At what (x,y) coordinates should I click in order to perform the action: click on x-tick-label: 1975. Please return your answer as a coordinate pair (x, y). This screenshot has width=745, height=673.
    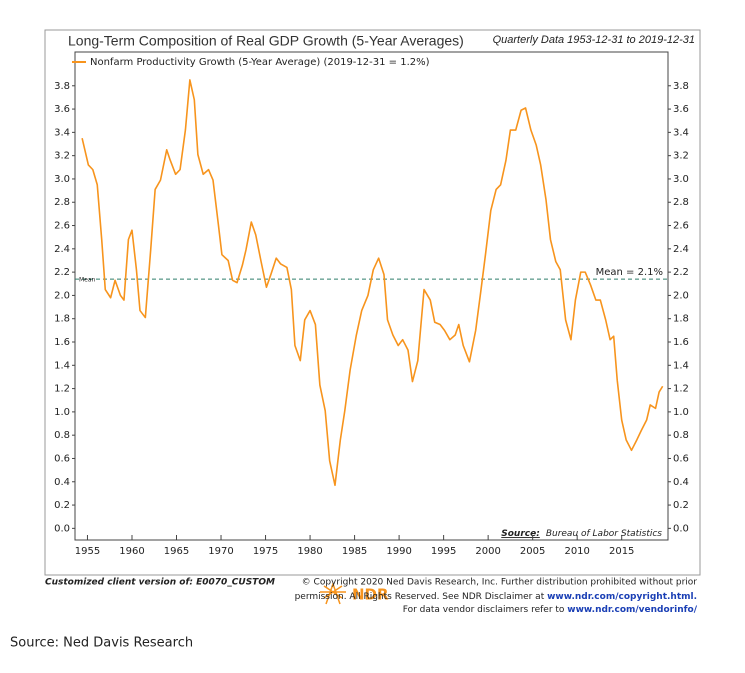
    Looking at the image, I should click on (265, 551).